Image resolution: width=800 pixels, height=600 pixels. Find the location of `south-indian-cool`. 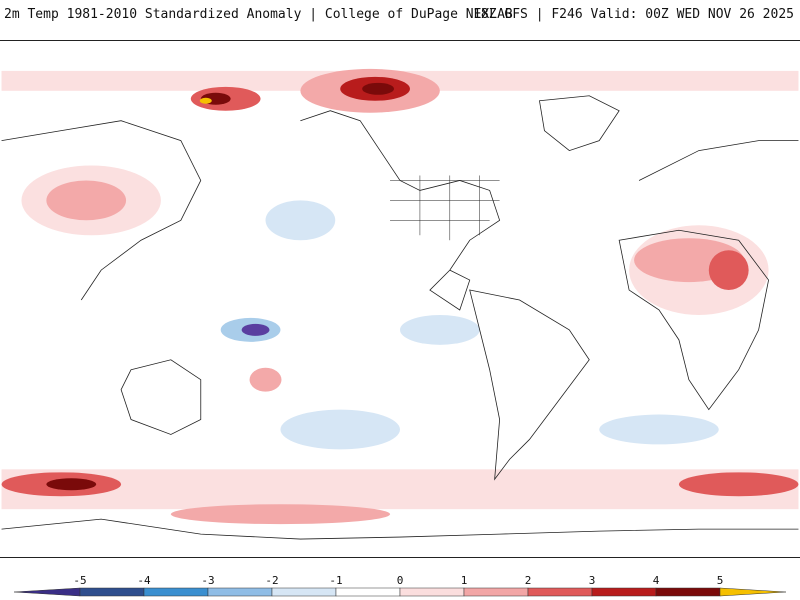

south-indian-cool is located at coordinates (659, 429).